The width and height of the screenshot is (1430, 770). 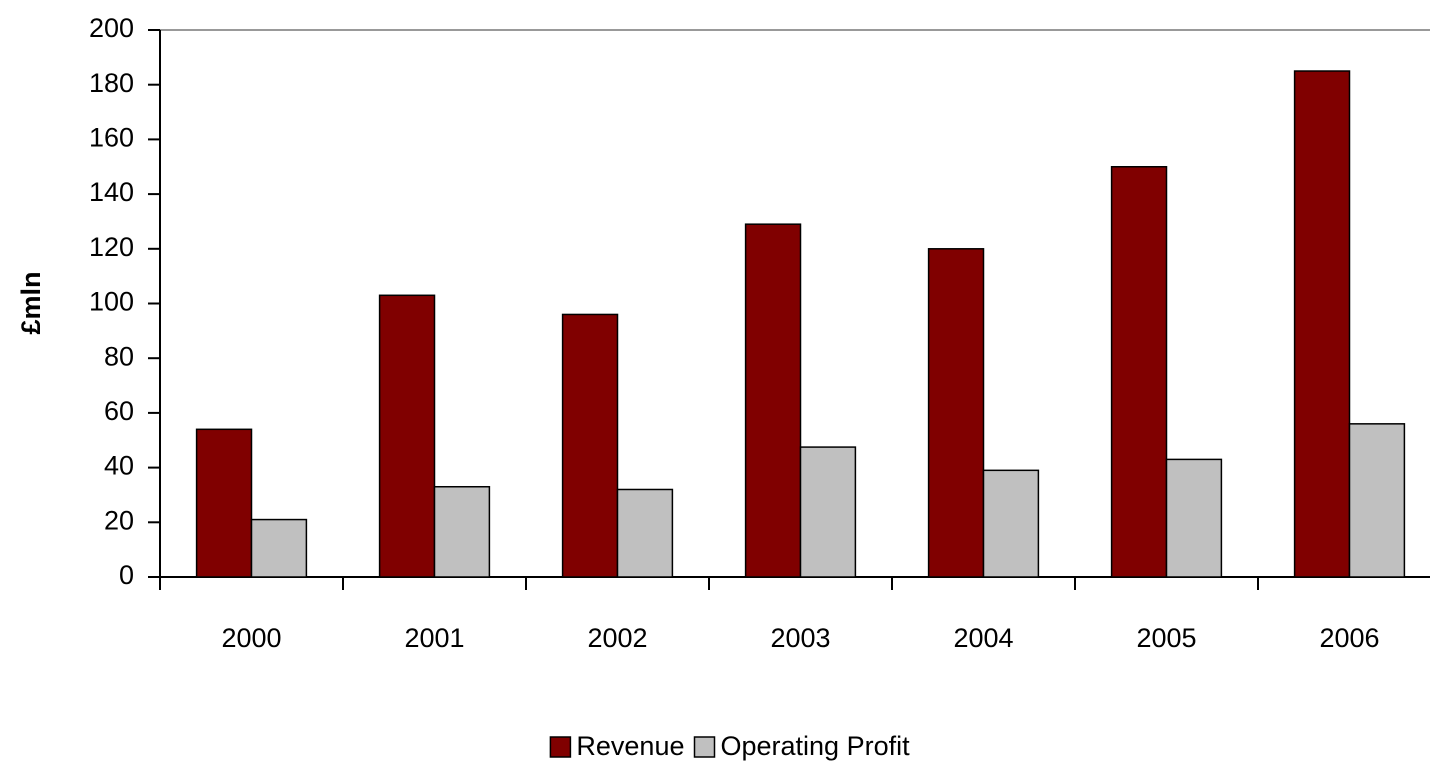 I want to click on x-tick-label: 2003, so click(x=800, y=638).